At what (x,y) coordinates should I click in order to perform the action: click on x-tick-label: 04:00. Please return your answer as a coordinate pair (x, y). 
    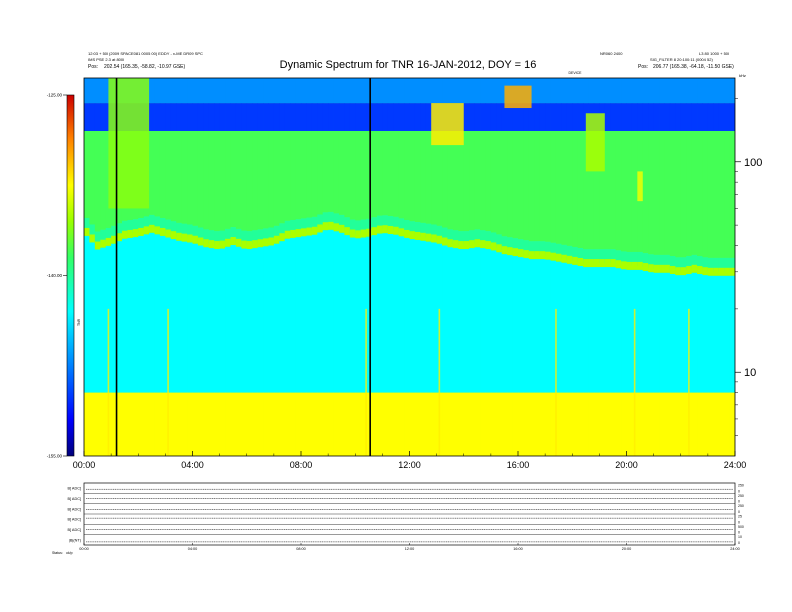
    Looking at the image, I should click on (192, 465).